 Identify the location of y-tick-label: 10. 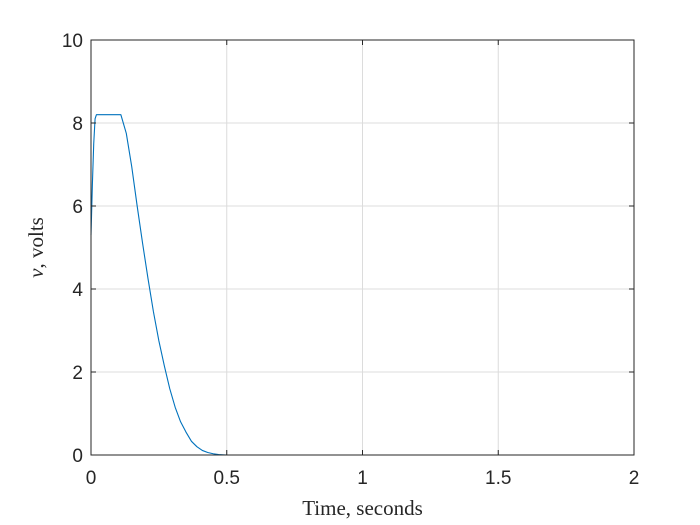
(72, 41).